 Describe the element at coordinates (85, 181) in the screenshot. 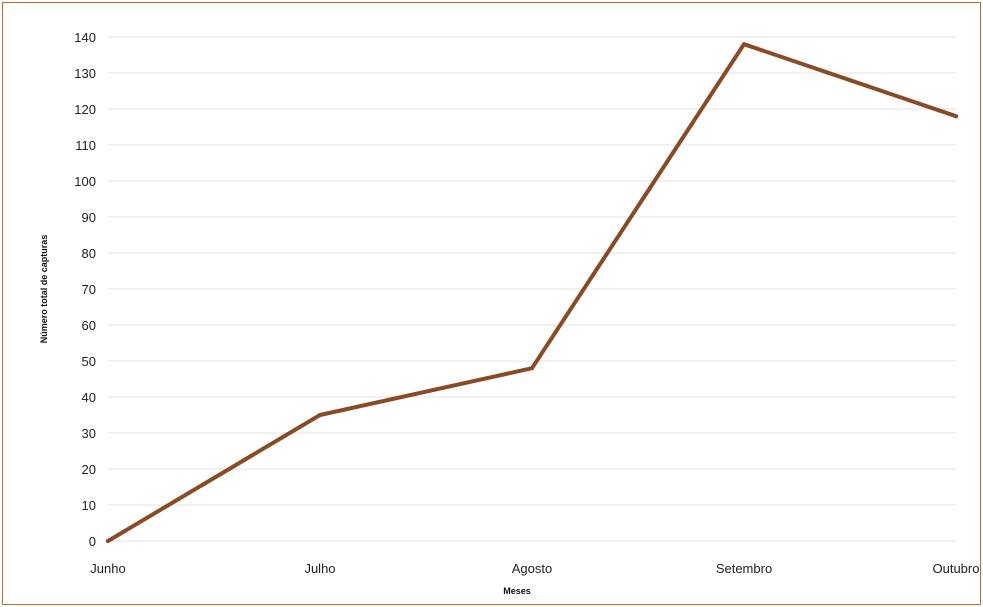

I see `y-tick-label: 100` at that location.